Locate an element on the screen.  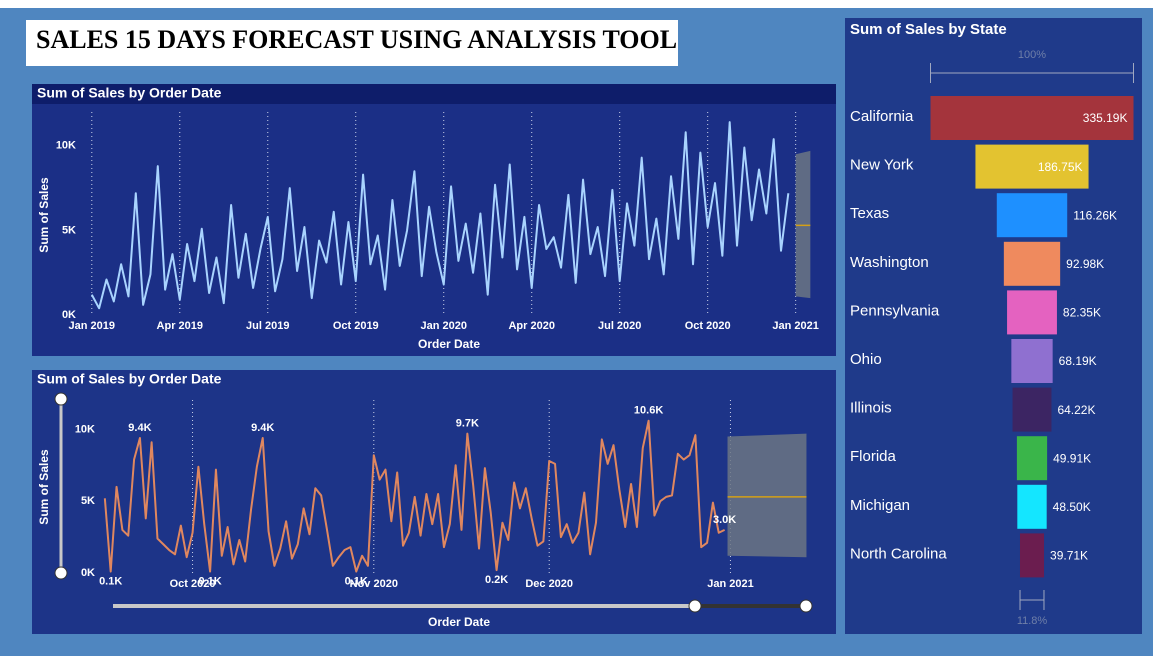
x-tick-label: Jan 2019 is located at coordinates (92, 326).